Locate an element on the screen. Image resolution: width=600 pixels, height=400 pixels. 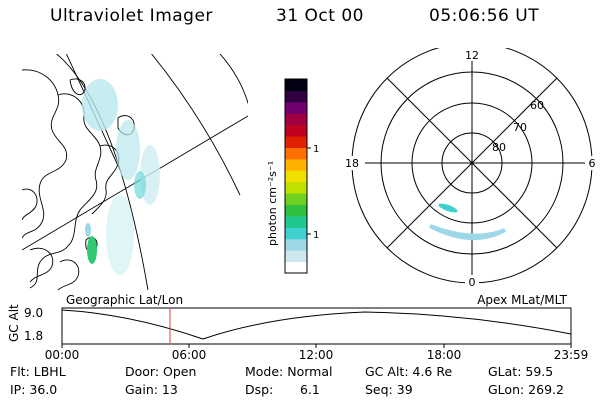
mlt-label-6: 6 is located at coordinates (592, 163).